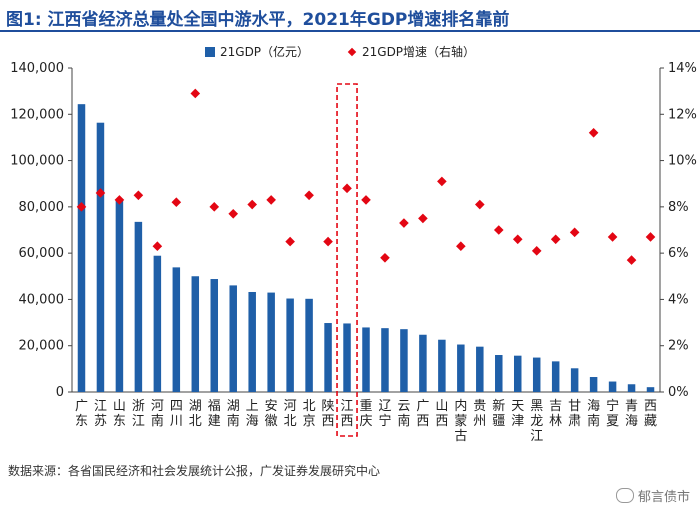 The height and width of the screenshot is (513, 700). I want to click on category-label-重庆: 庆, so click(365, 421).